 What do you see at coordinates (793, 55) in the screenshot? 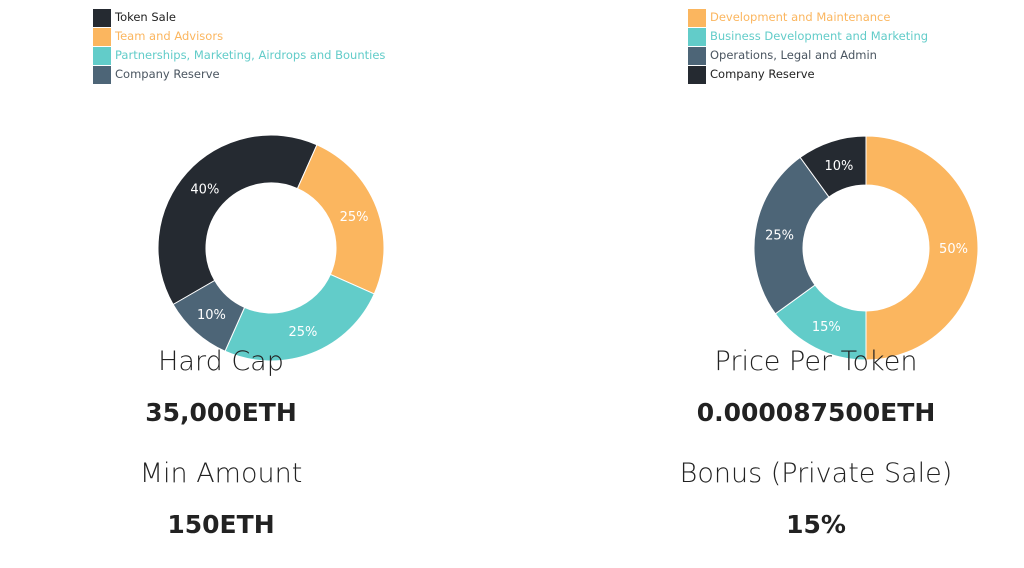
I see `legend-label: Operations, Legal and Admin` at bounding box center [793, 55].